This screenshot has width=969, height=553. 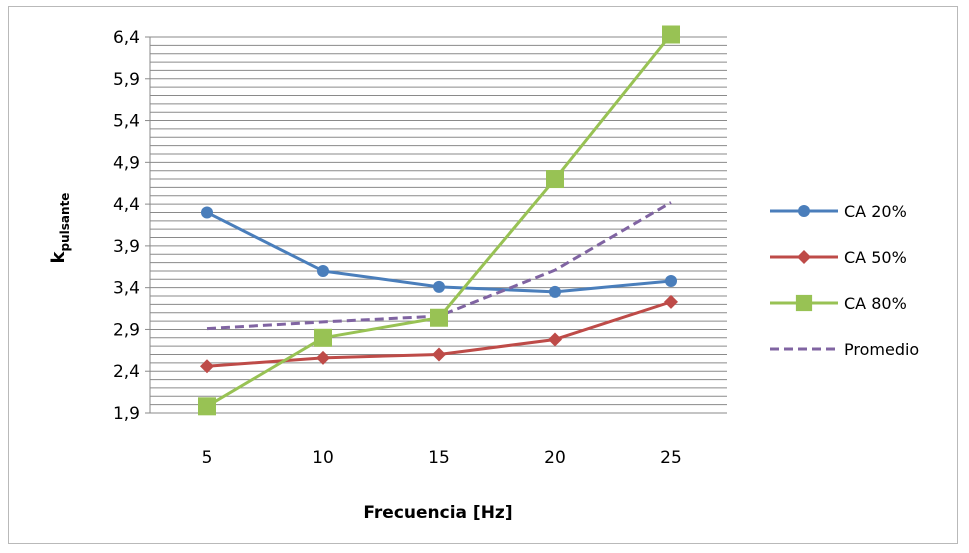 I want to click on x-tick-label: 25, so click(x=671, y=458).